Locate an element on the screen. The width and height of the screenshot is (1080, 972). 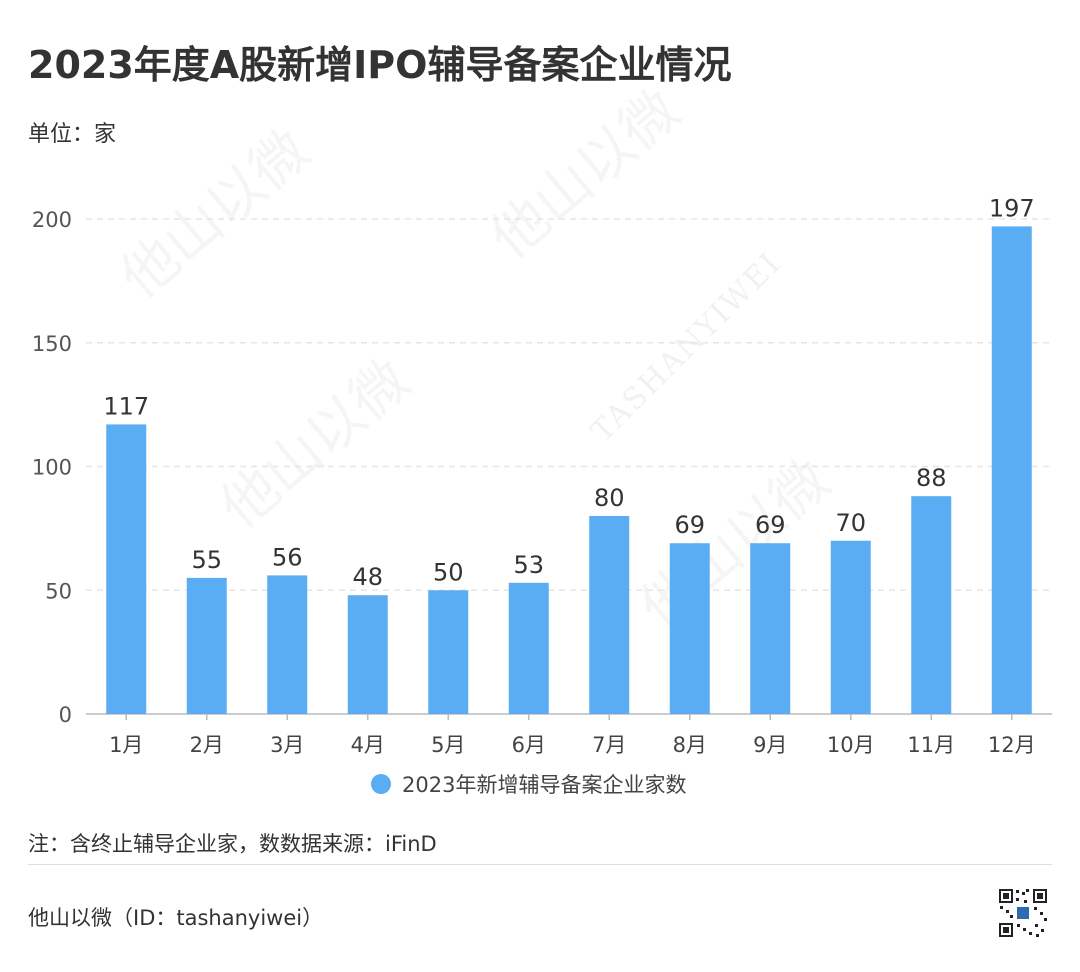
y-tick-label: 150 is located at coordinates (52, 344).